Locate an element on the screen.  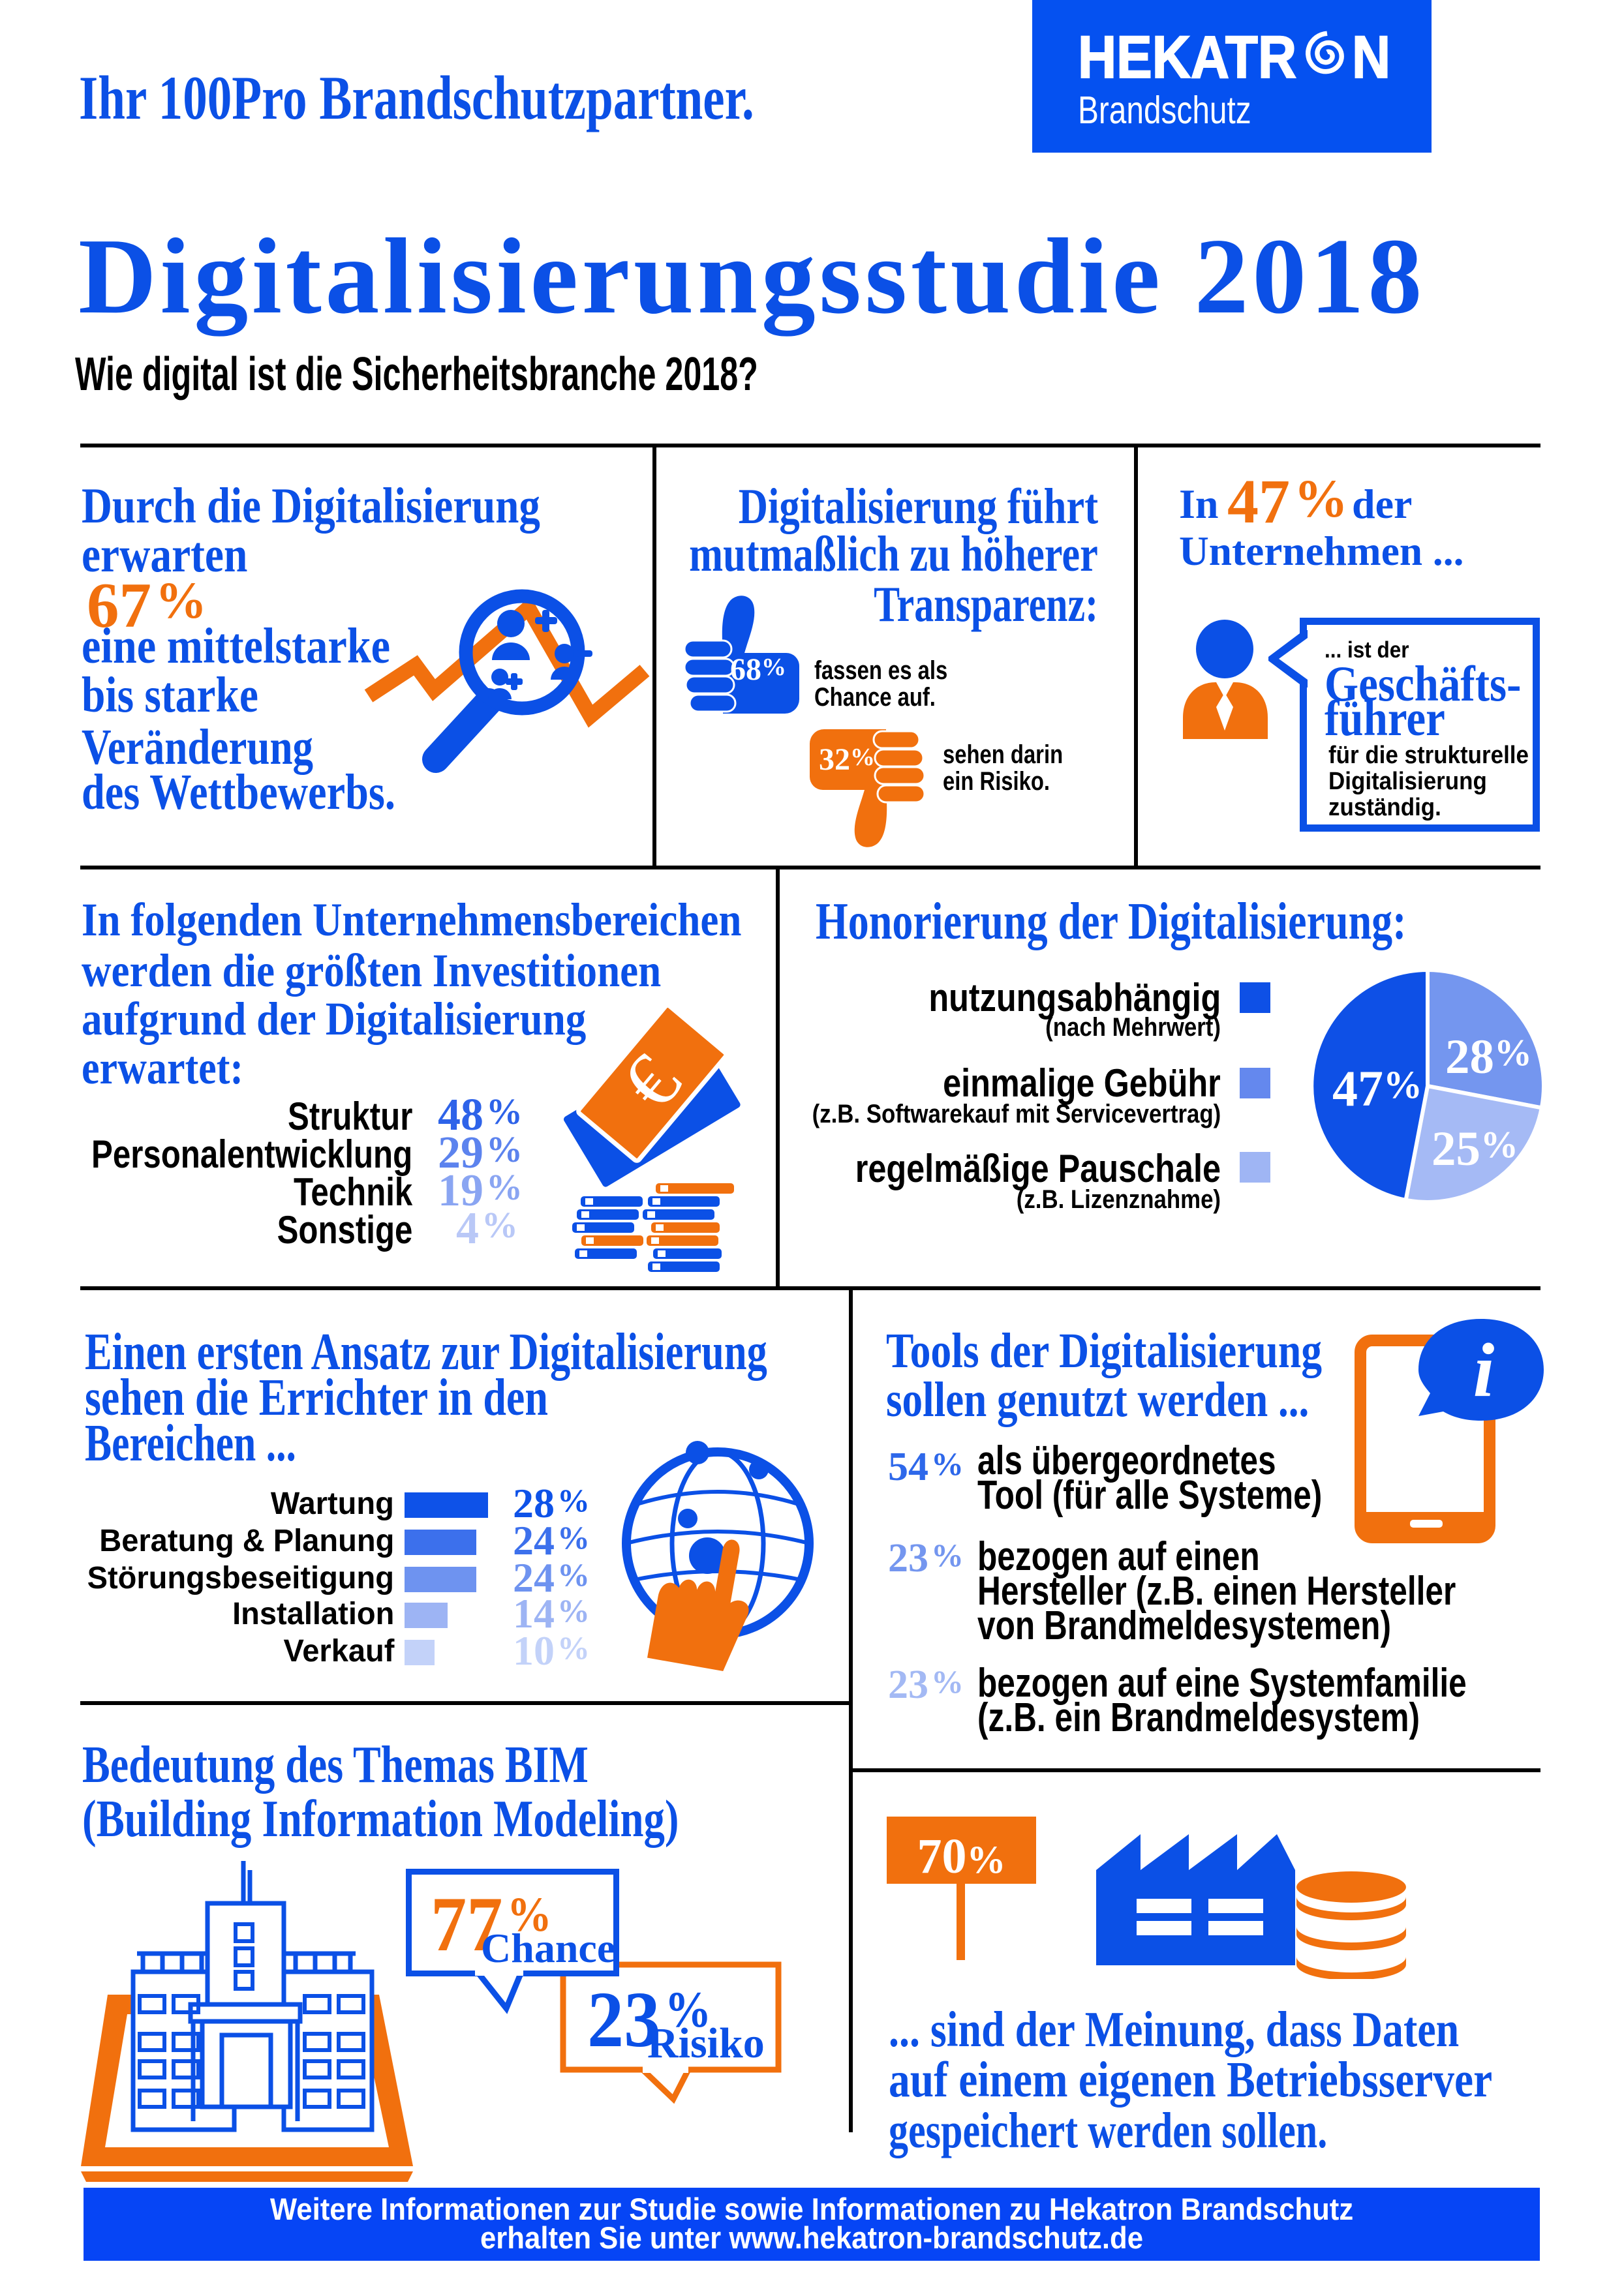
svg-text: 32% is located at coordinates (847, 759).